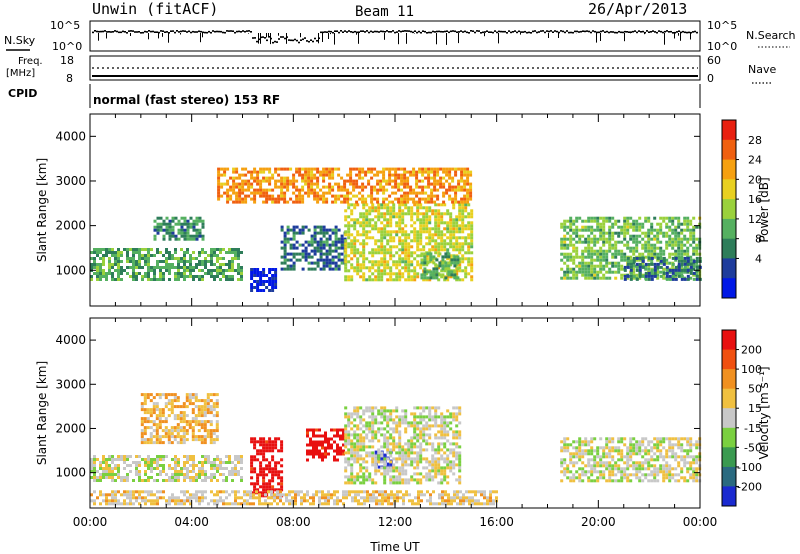  I want to click on power-ylabel: Slant Range [km], so click(42, 210).